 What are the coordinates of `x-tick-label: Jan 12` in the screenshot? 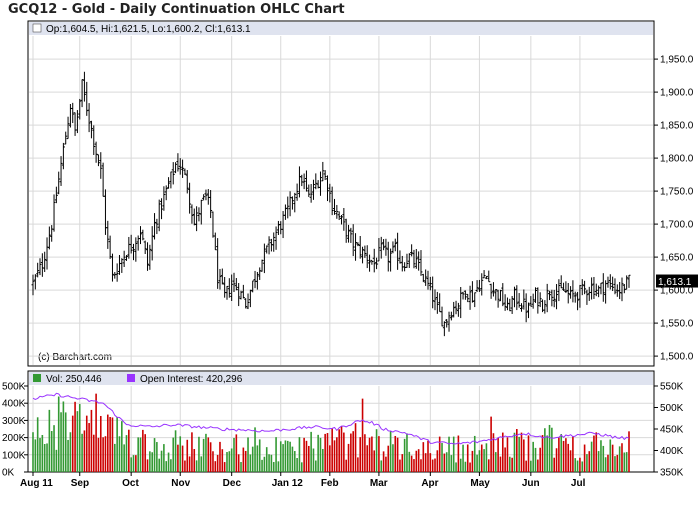 It's located at (288, 483).